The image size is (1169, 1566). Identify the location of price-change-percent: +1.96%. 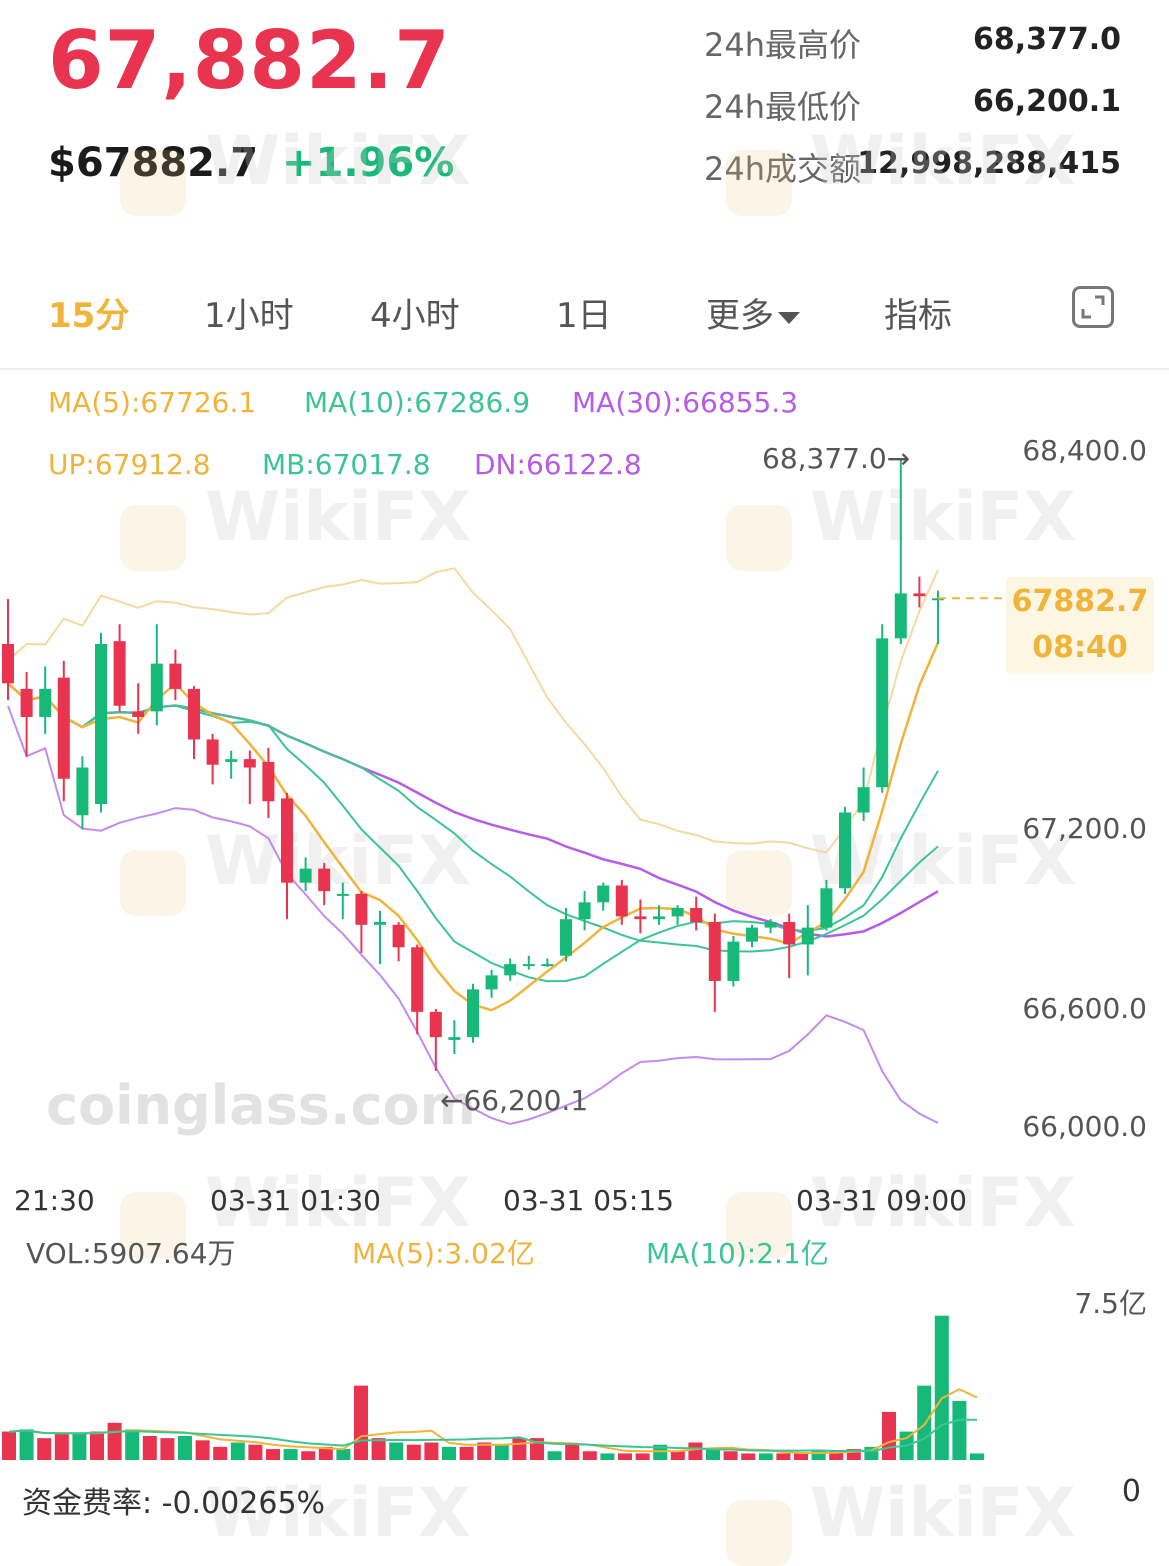
(368, 163).